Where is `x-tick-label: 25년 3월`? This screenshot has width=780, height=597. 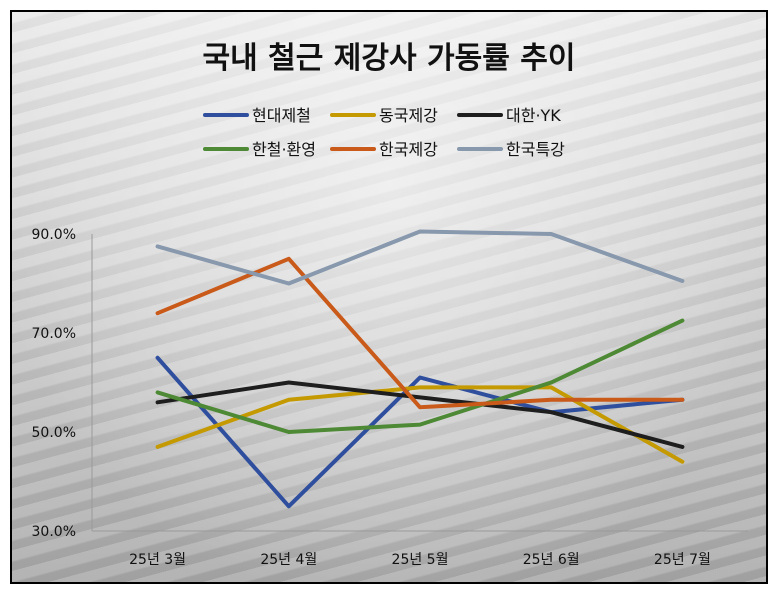
x-tick-label: 25년 3월 is located at coordinates (157, 560).